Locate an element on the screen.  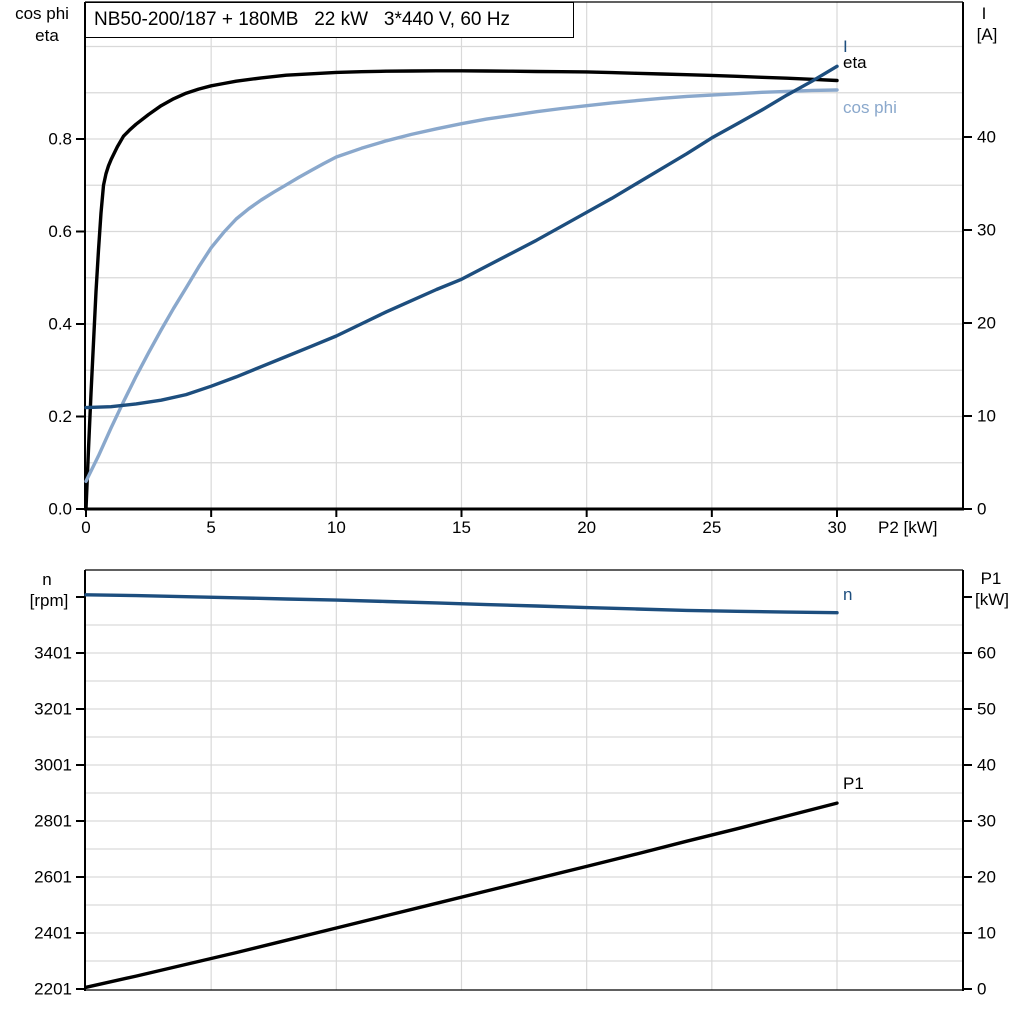
left-tick-label: 2601 is located at coordinates (53, 877).